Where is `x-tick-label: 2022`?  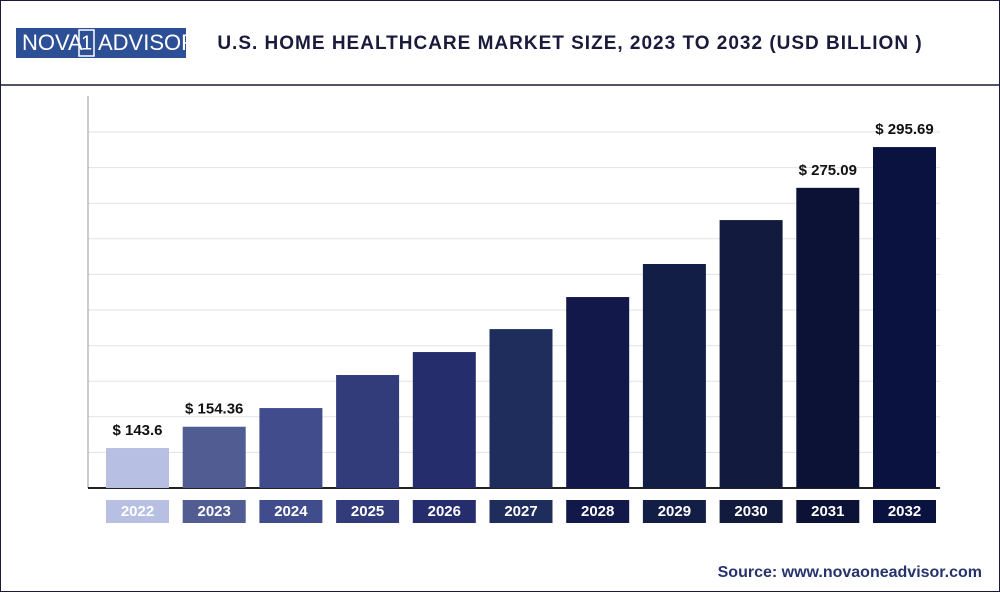 x-tick-label: 2022 is located at coordinates (137, 511).